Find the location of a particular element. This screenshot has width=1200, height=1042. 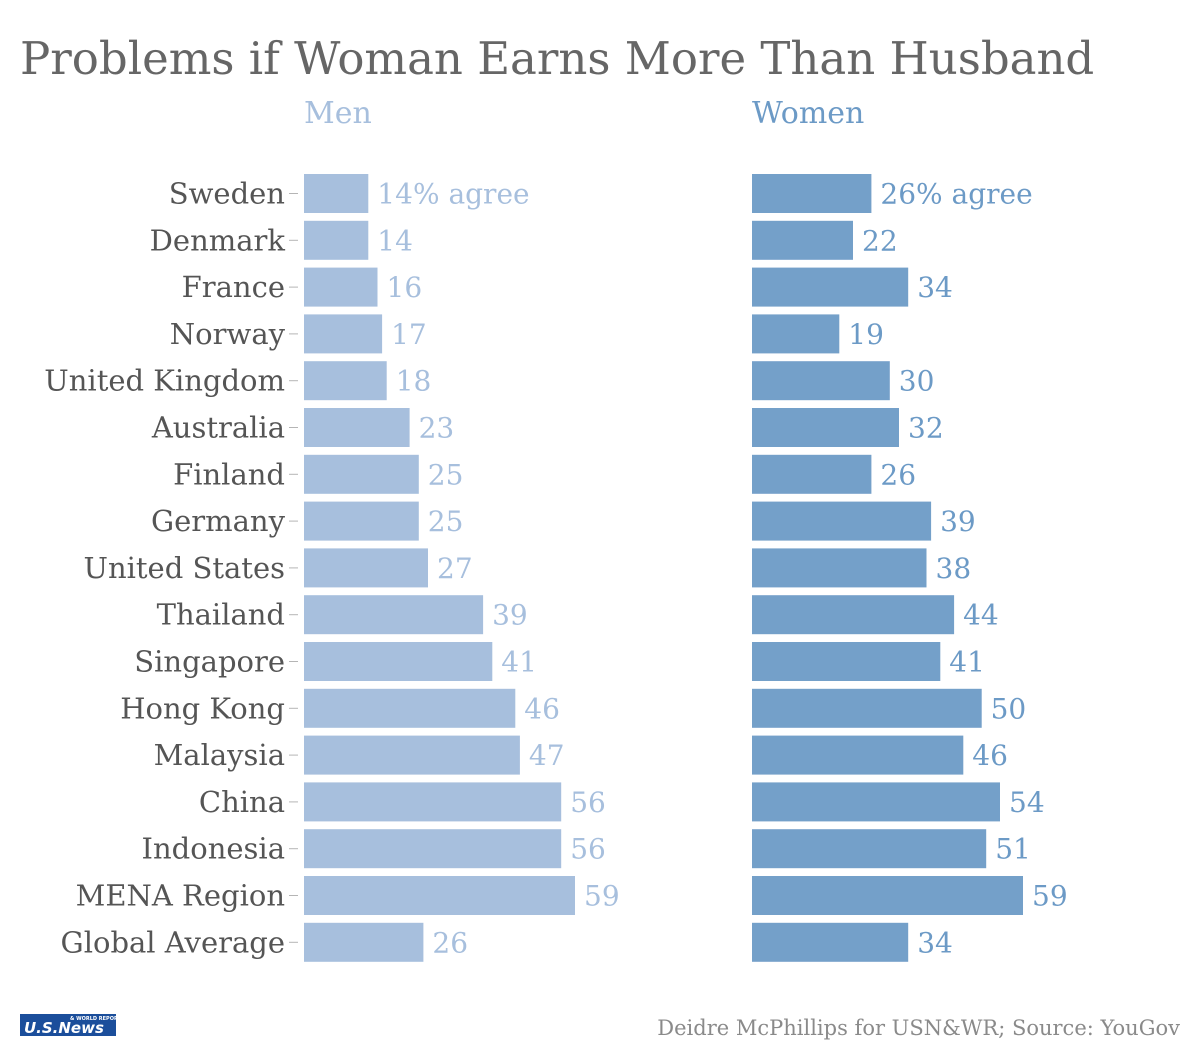

value-label-men-thailand: 39 is located at coordinates (510, 615).